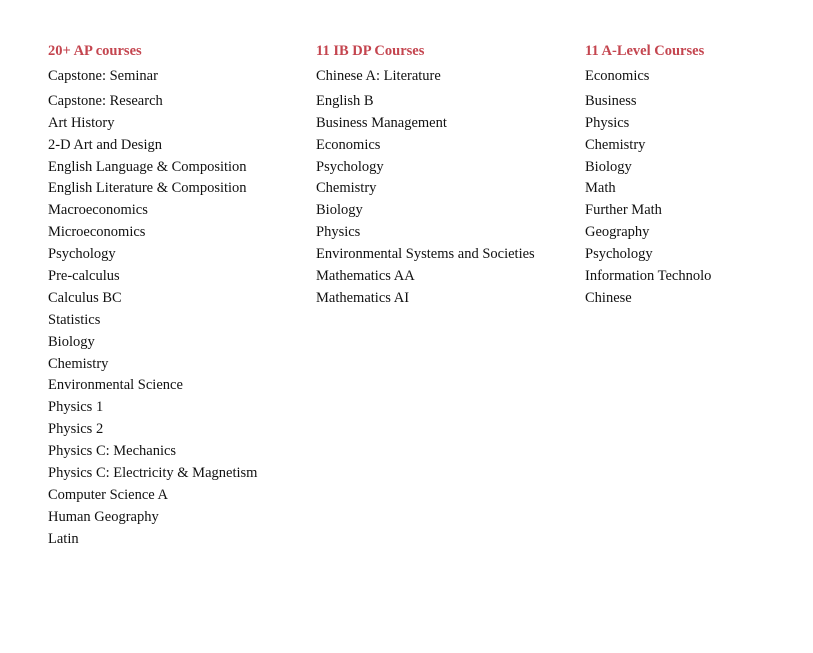 The image size is (813, 653). I want to click on course-item: Geography, so click(617, 232).